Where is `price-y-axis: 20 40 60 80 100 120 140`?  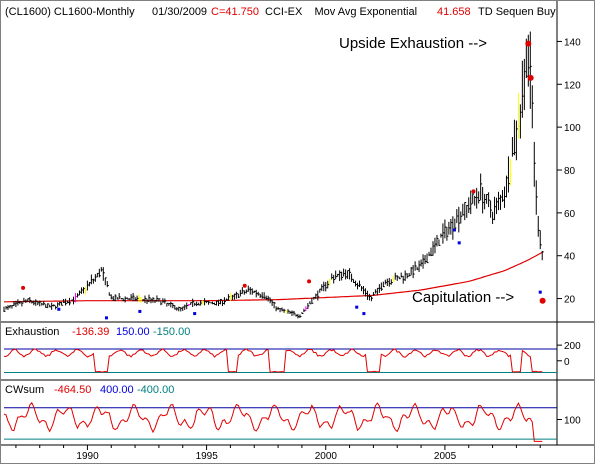
price-y-axis: 20 40 60 80 100 120 140 is located at coordinates (569, 171).